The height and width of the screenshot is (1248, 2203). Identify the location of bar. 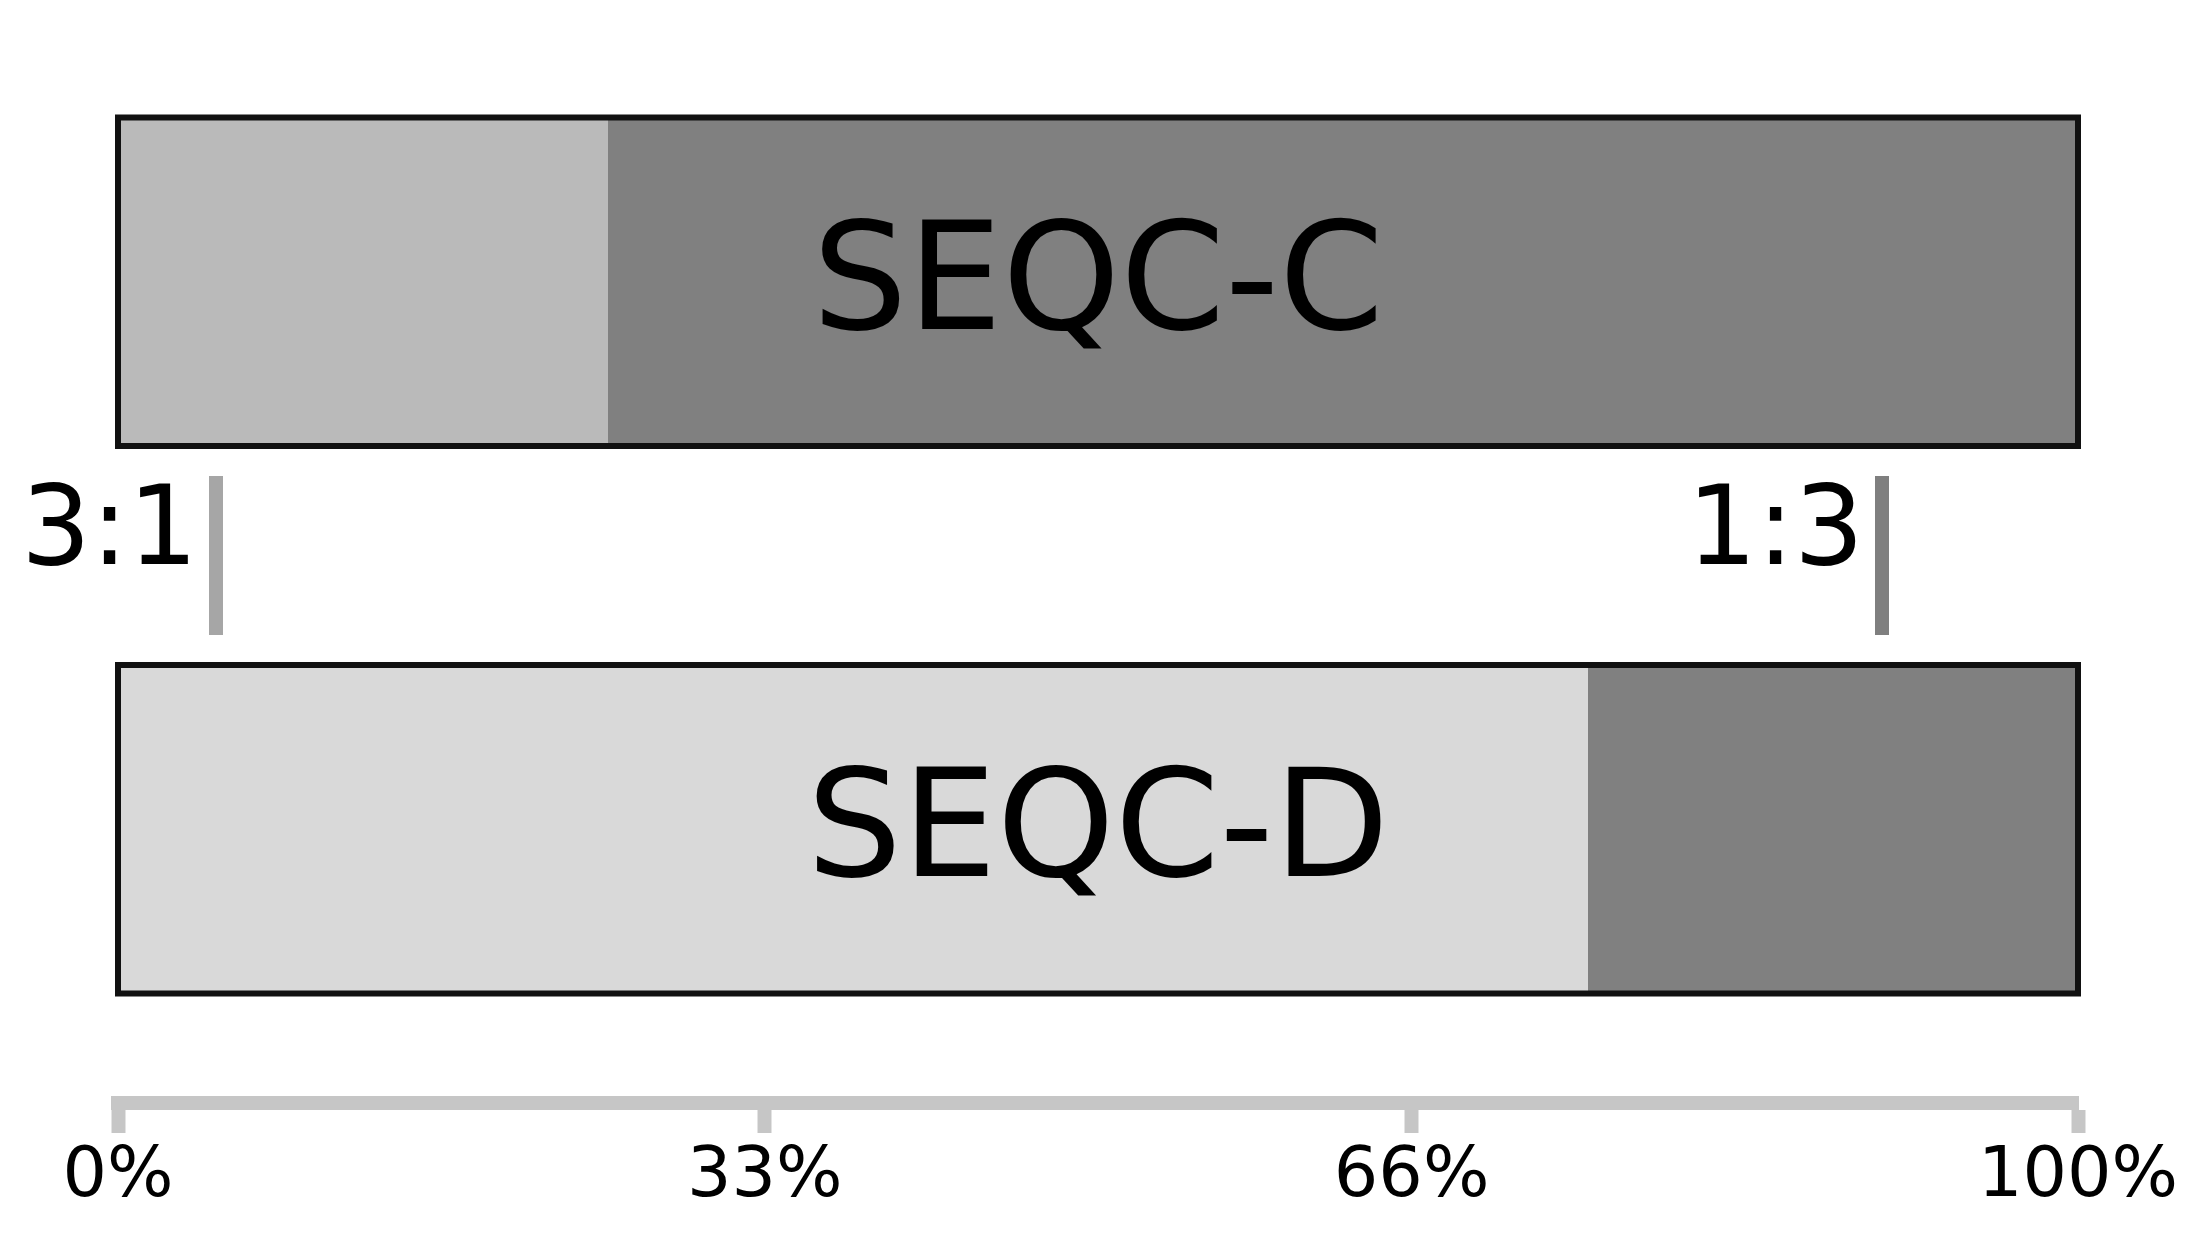
(1833, 829).